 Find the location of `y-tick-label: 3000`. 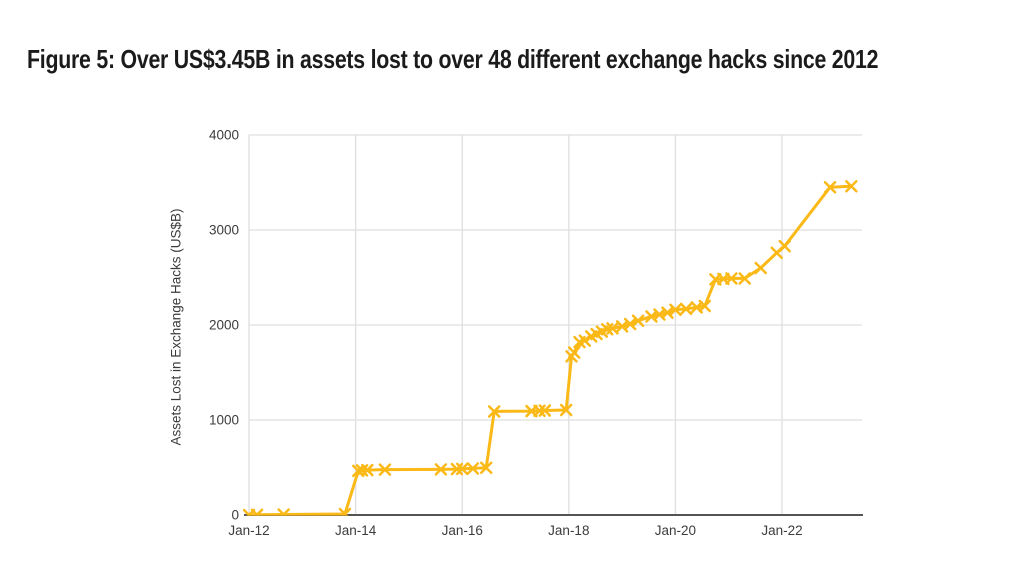

y-tick-label: 3000 is located at coordinates (224, 230).